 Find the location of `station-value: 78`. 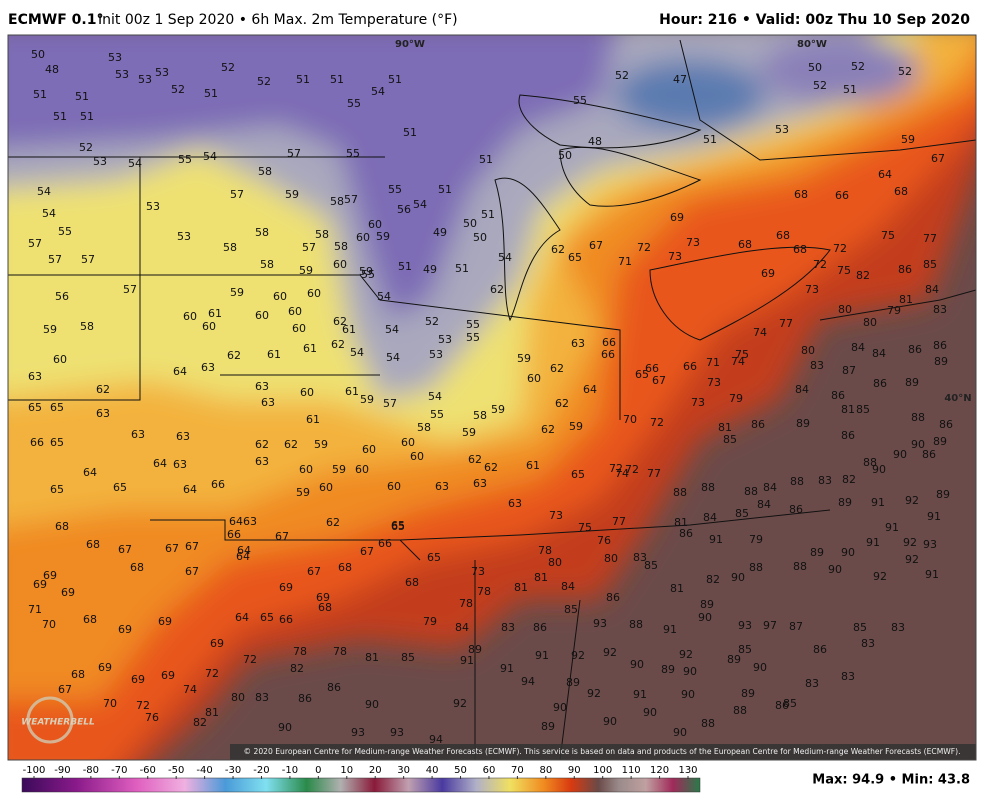

station-value: 78 is located at coordinates (340, 651).